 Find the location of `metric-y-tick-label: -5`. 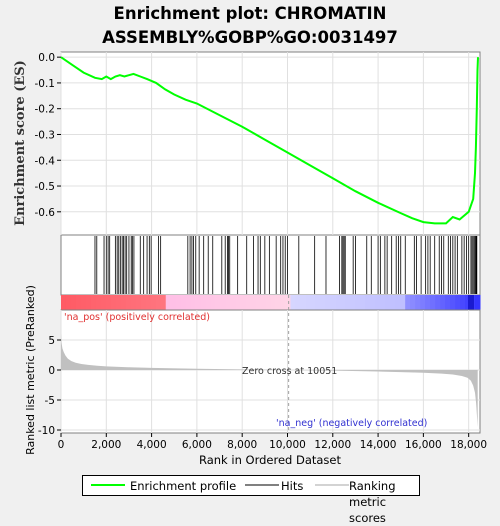

metric-y-tick-label: -5 is located at coordinates (50, 401).